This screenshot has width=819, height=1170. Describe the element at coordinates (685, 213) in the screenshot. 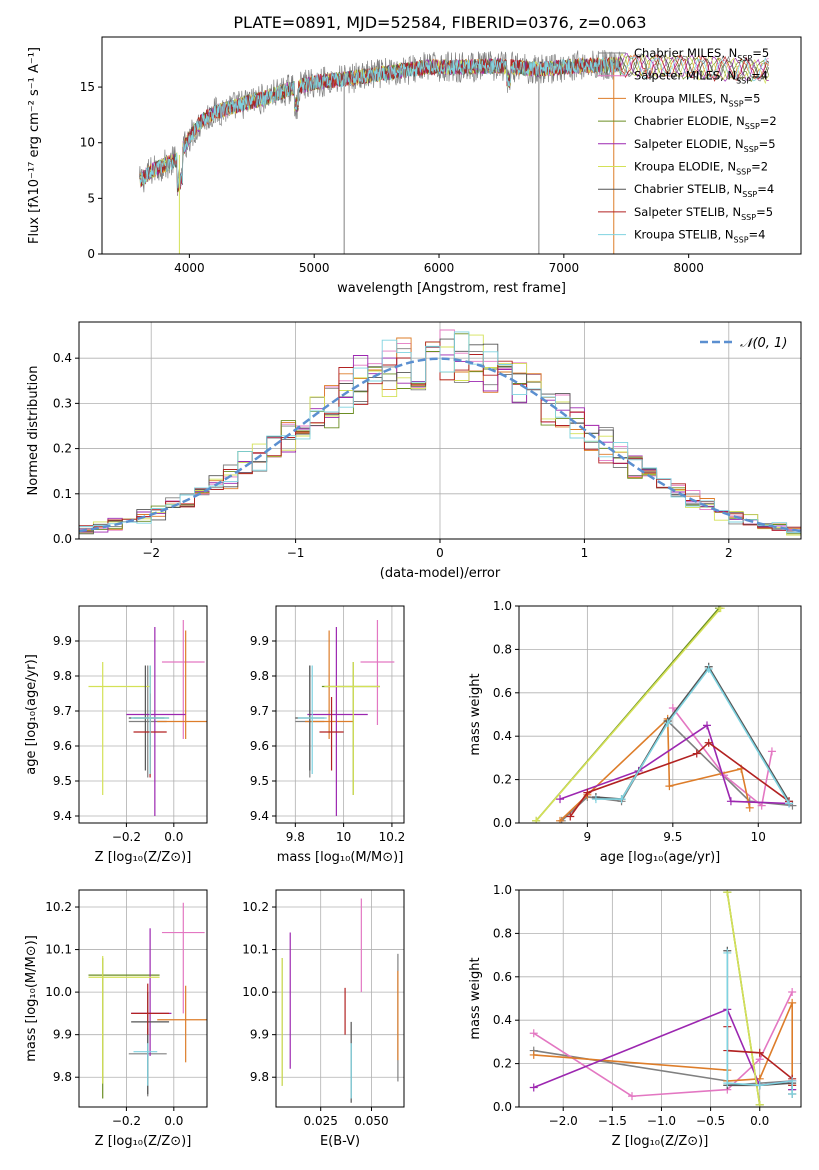

I see `legend-item-7: Salpeter STELIB, NSSP=5` at that location.